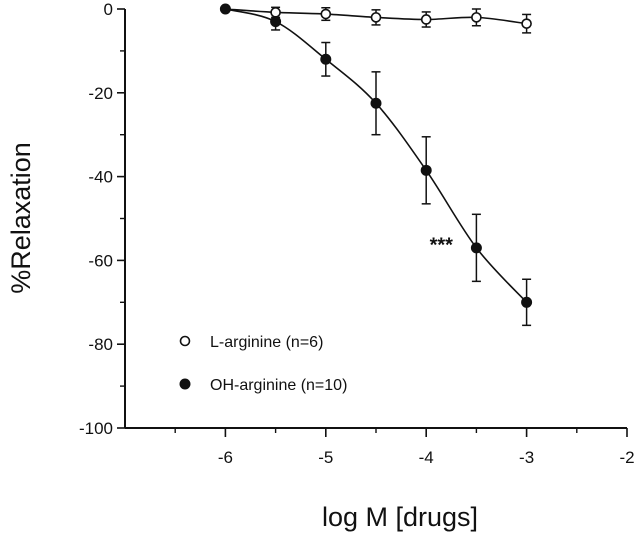 The width and height of the screenshot is (640, 536). What do you see at coordinates (278, 385) in the screenshot?
I see `legend-label-oh-arginine: OH-arginine (n=10)` at bounding box center [278, 385].